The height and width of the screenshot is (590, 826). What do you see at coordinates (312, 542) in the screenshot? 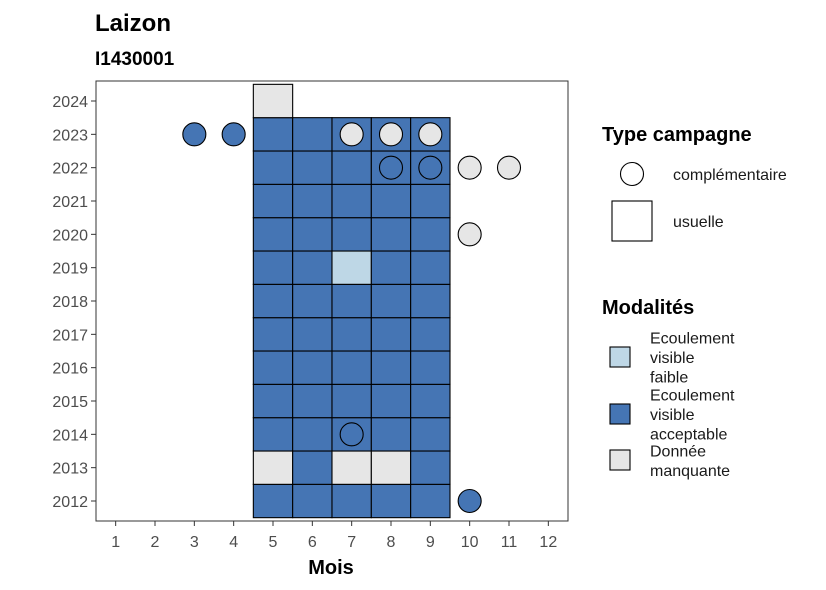
I see `x-tick-label: 6` at bounding box center [312, 542].